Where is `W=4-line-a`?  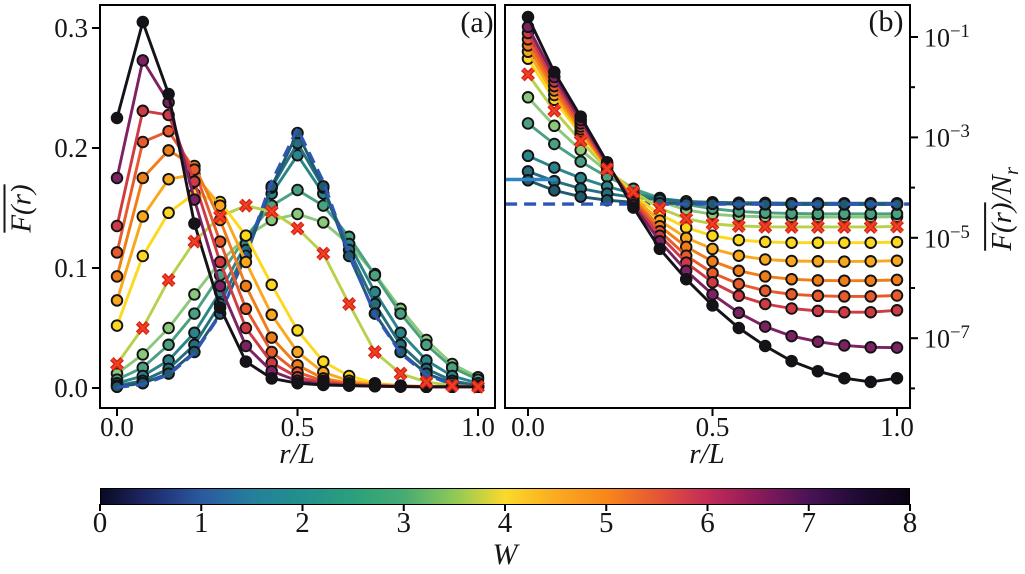 W=4-line-a is located at coordinates (296, 290).